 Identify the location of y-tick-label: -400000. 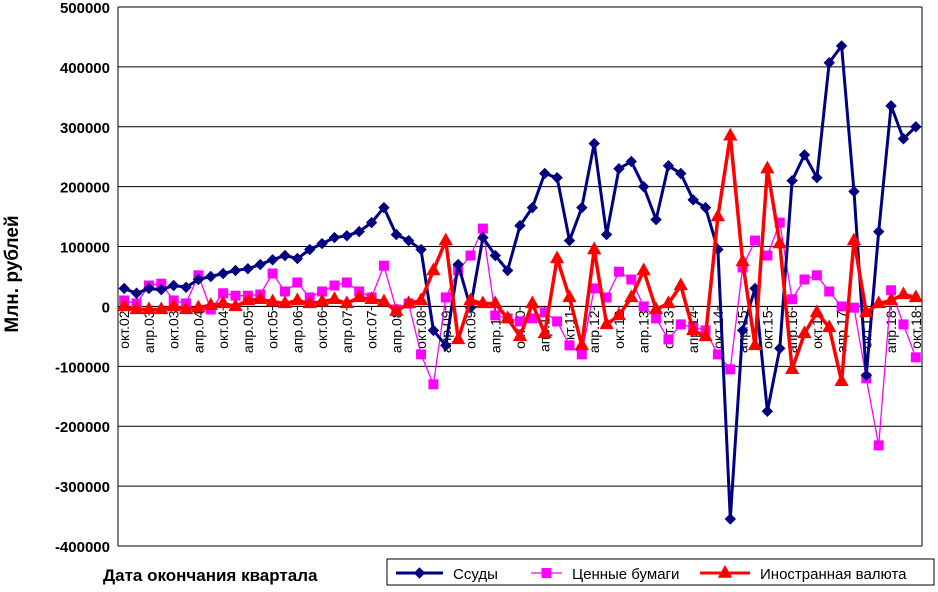
(82, 547).